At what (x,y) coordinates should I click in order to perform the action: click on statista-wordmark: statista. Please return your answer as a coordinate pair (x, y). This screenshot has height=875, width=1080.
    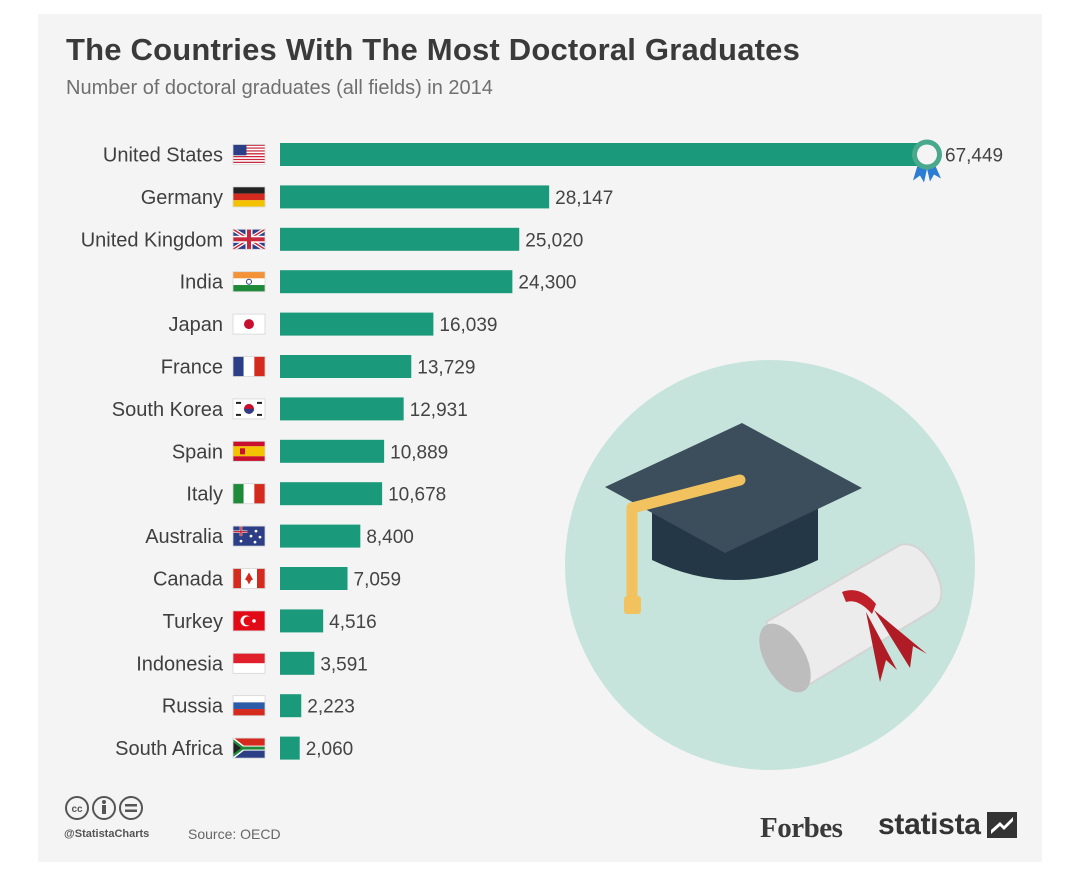
    Looking at the image, I should click on (929, 824).